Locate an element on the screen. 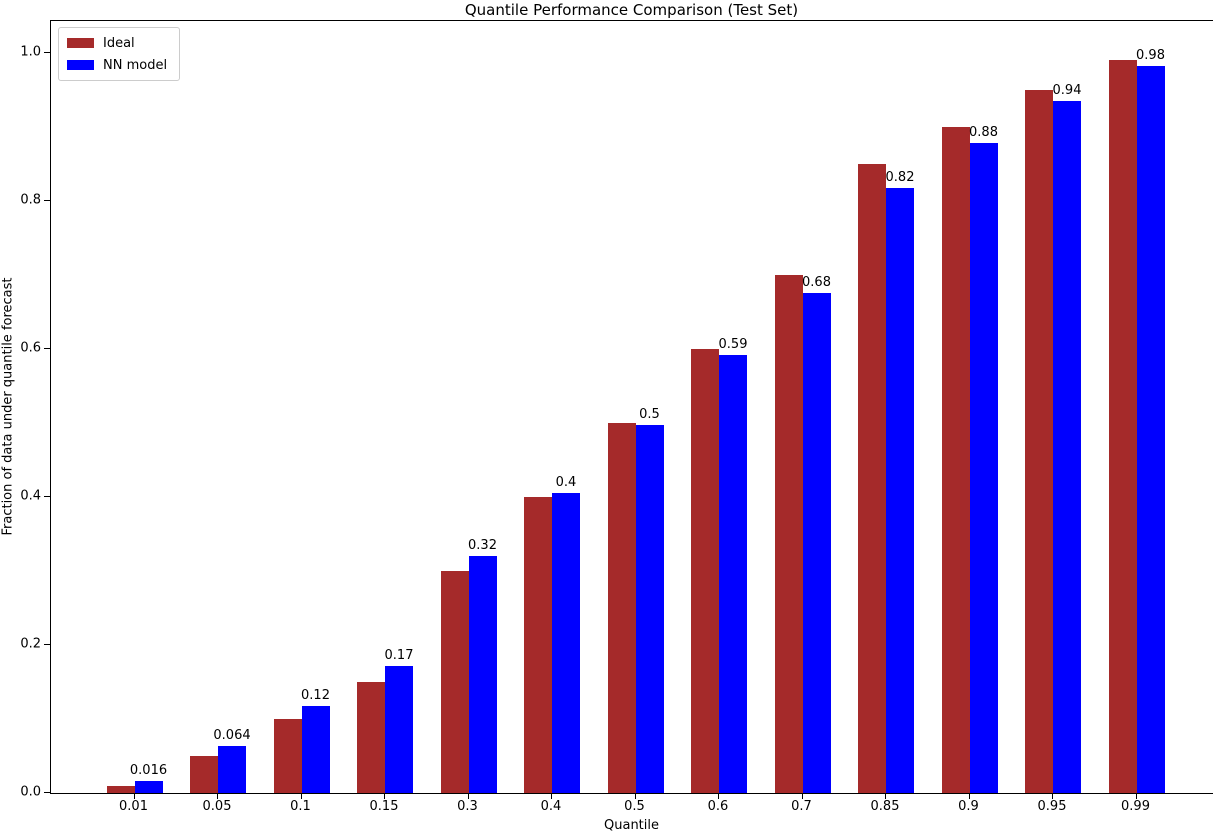 Image resolution: width=1213 pixels, height=835 pixels. legend-label: Ideal is located at coordinates (119, 43).